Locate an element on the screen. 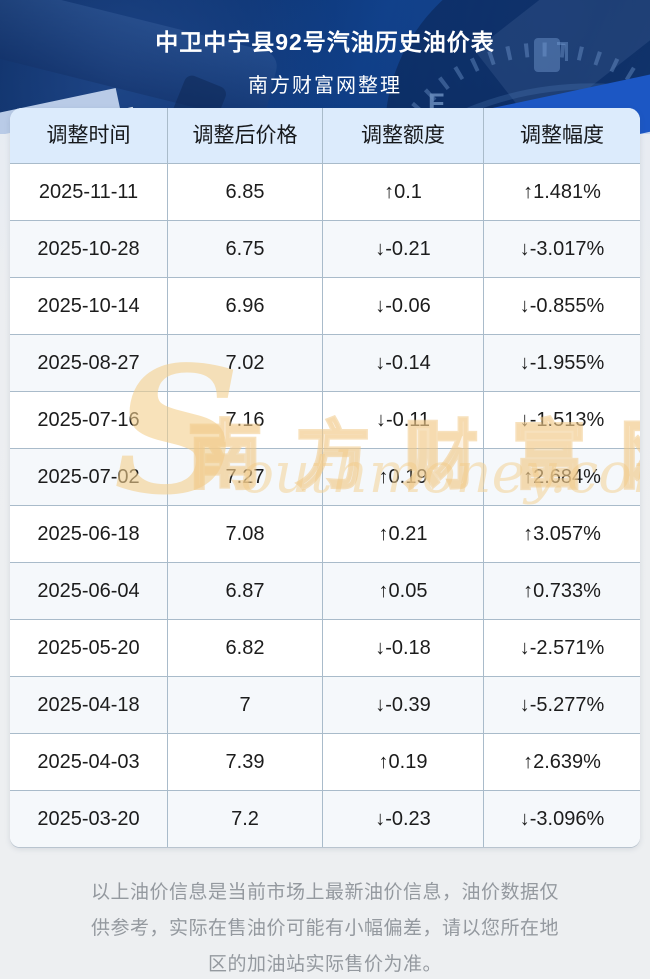 The height and width of the screenshot is (979, 650). cell-percent: ↑3.057% is located at coordinates (561, 534).